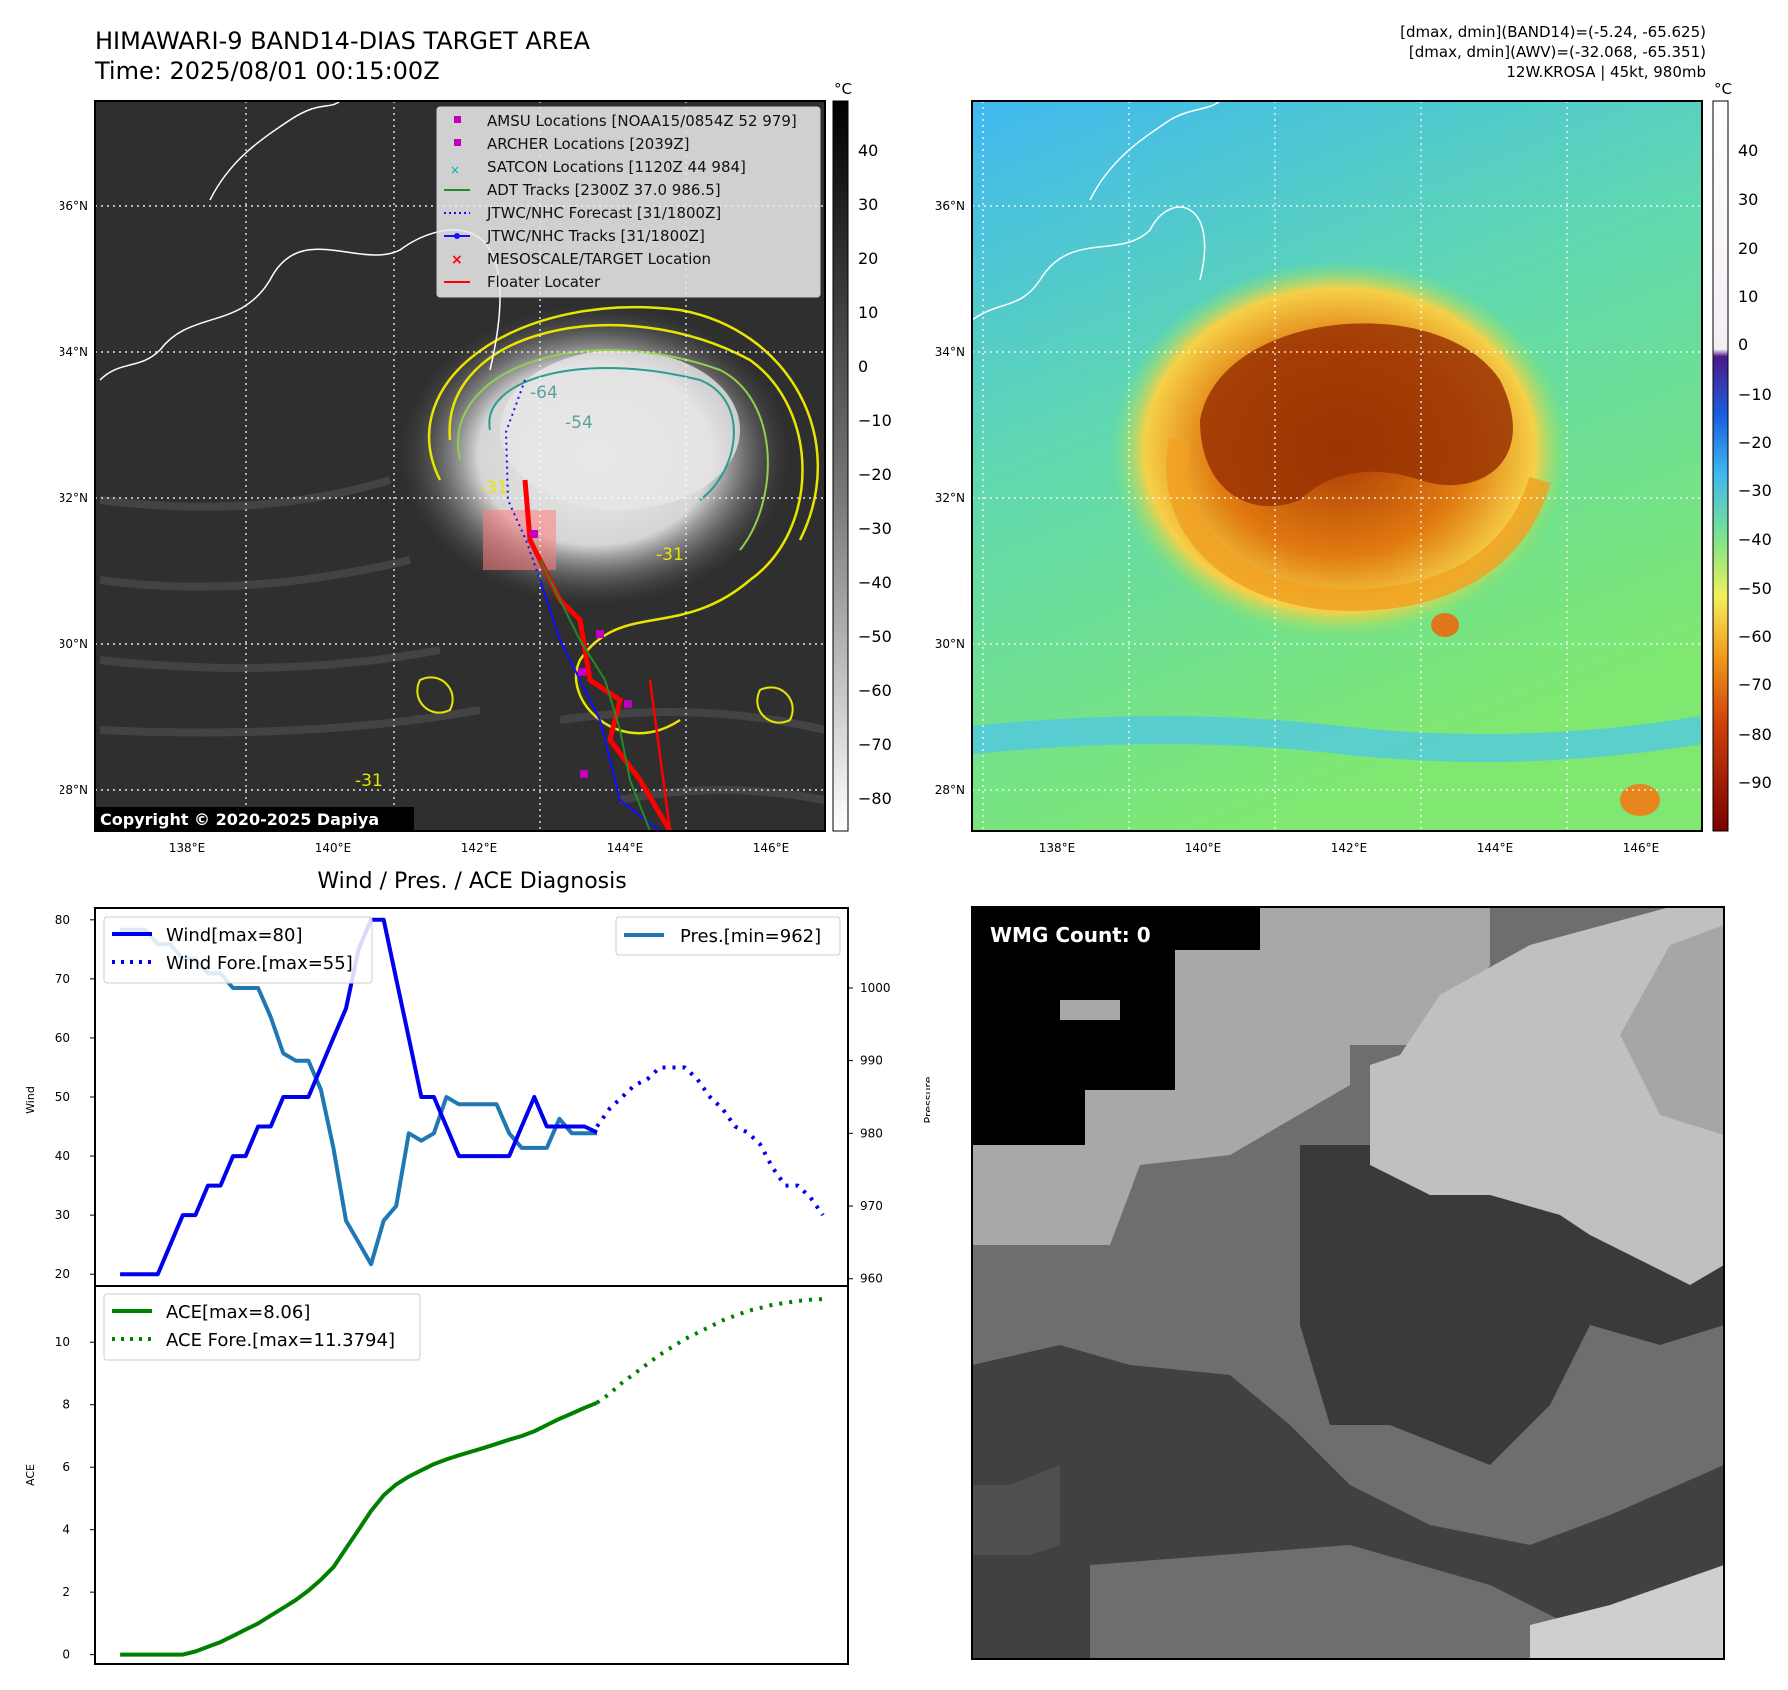 Image resolution: width=1788 pixels, height=1690 pixels. What do you see at coordinates (1089, 263) in the screenshot?
I see `wv-coastline-japan` at bounding box center [1089, 263].